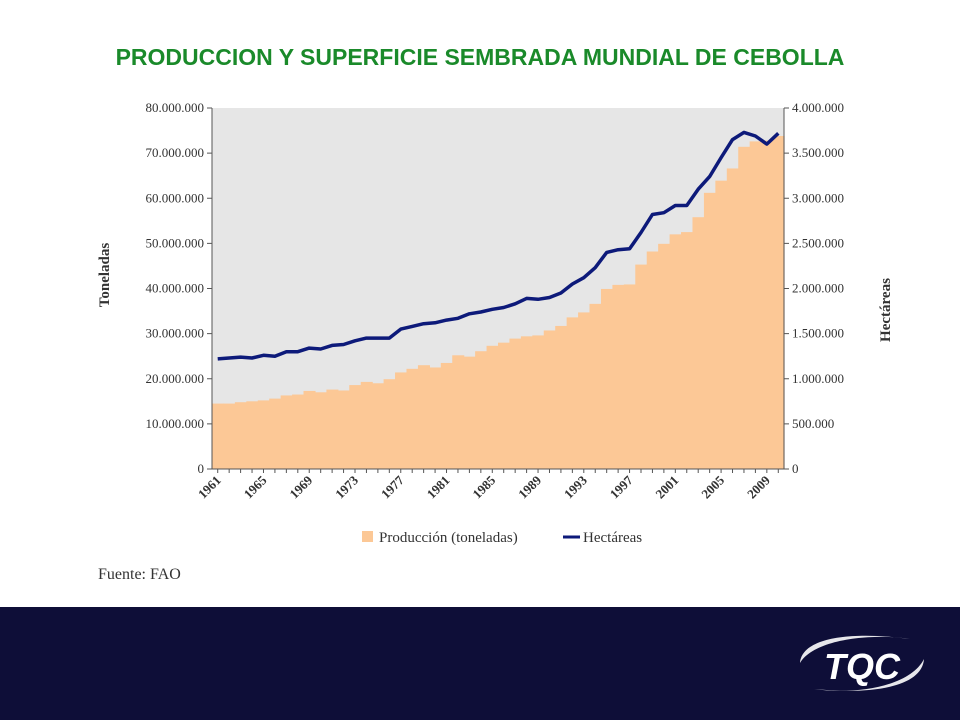 Image resolution: width=960 pixels, height=720 pixels. I want to click on x-tick-label: 1977, so click(392, 486).